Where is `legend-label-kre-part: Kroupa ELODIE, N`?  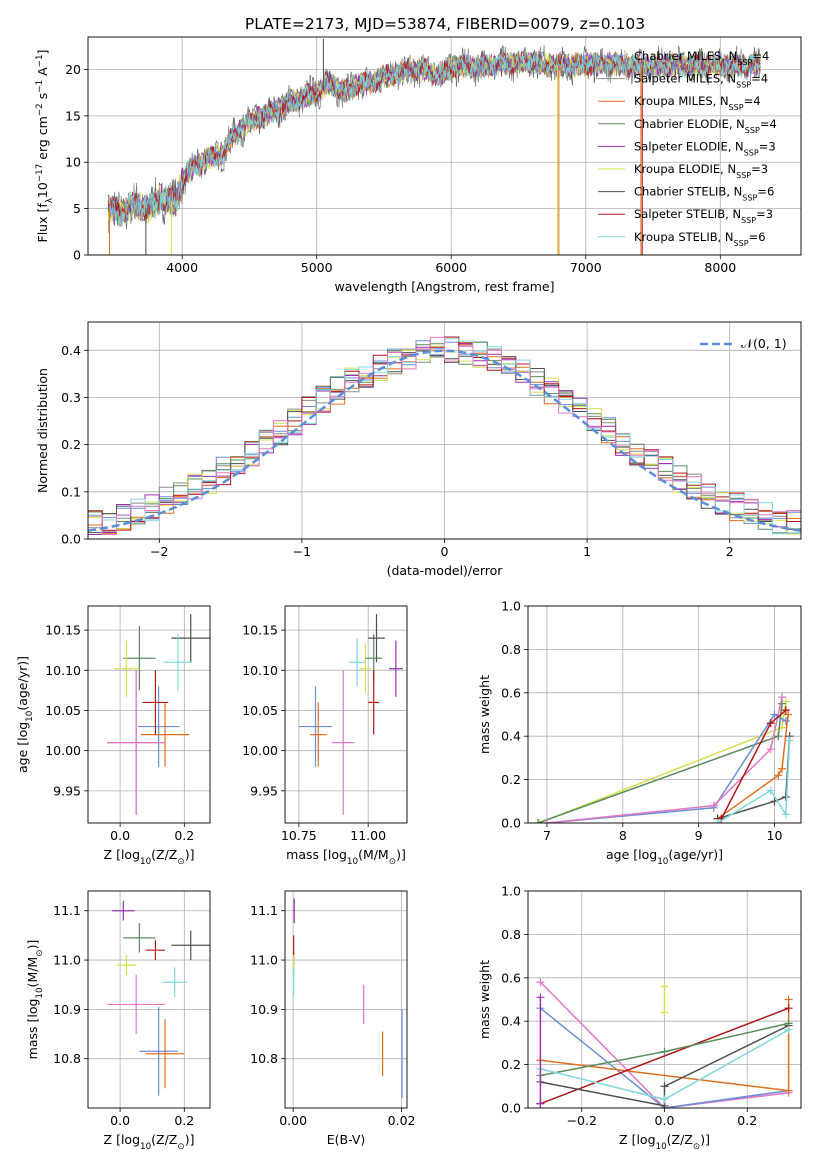 legend-label-kre-part: Kroupa ELODIE, N is located at coordinates (685, 169).